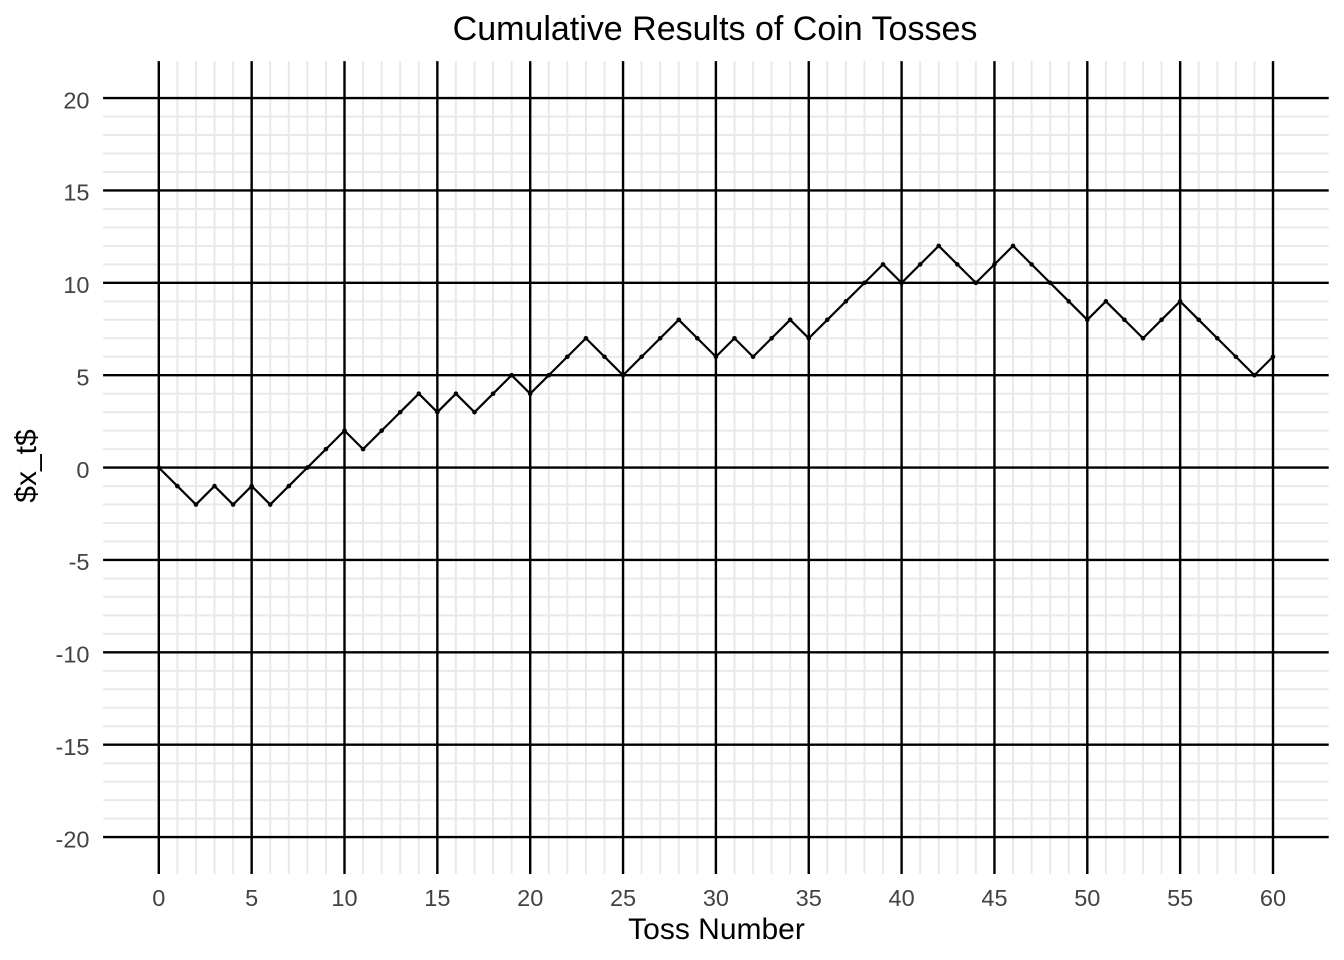 The image size is (1344, 960). I want to click on svg-text: 50, so click(1087, 898).